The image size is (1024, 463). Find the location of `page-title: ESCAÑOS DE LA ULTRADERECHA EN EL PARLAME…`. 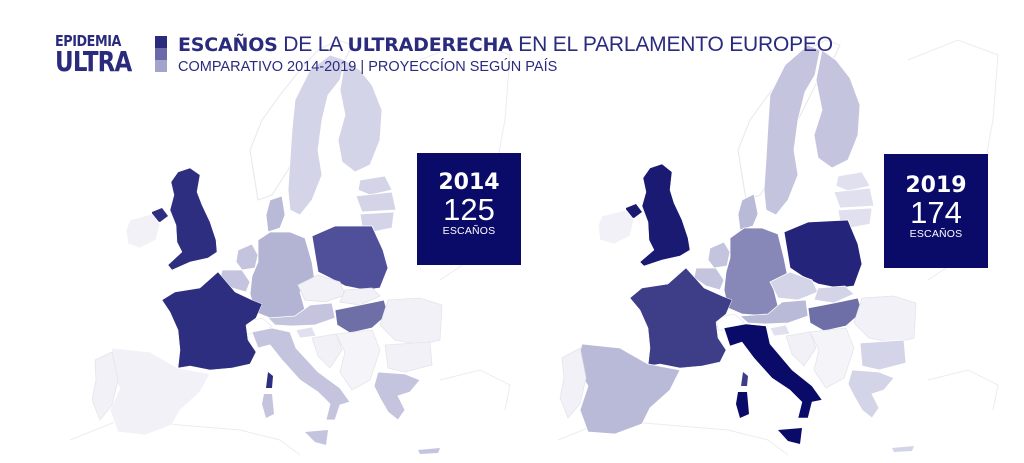

page-title: ESCAÑOS DE LA ULTRADERECHA EN EL PARLAME… is located at coordinates (505, 45).